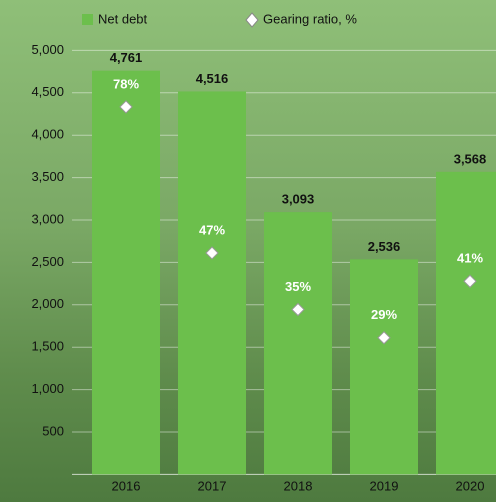 This screenshot has height=502, width=496. I want to click on x-tick-label: 2019, so click(384, 485).